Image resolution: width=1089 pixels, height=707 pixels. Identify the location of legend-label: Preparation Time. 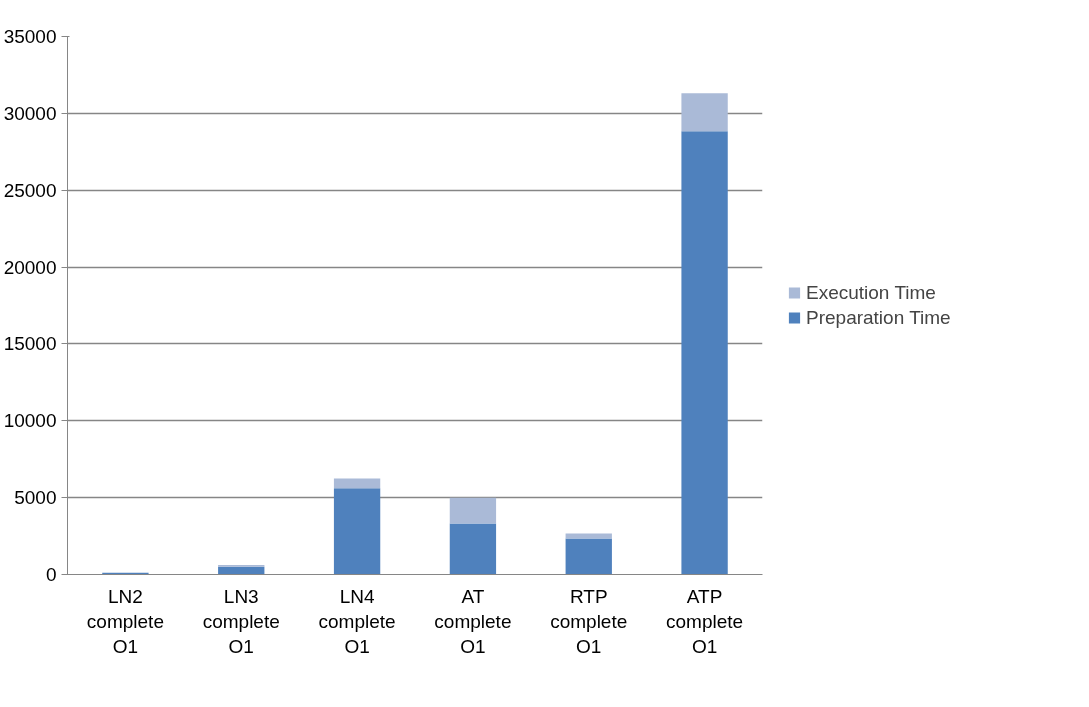
(878, 317).